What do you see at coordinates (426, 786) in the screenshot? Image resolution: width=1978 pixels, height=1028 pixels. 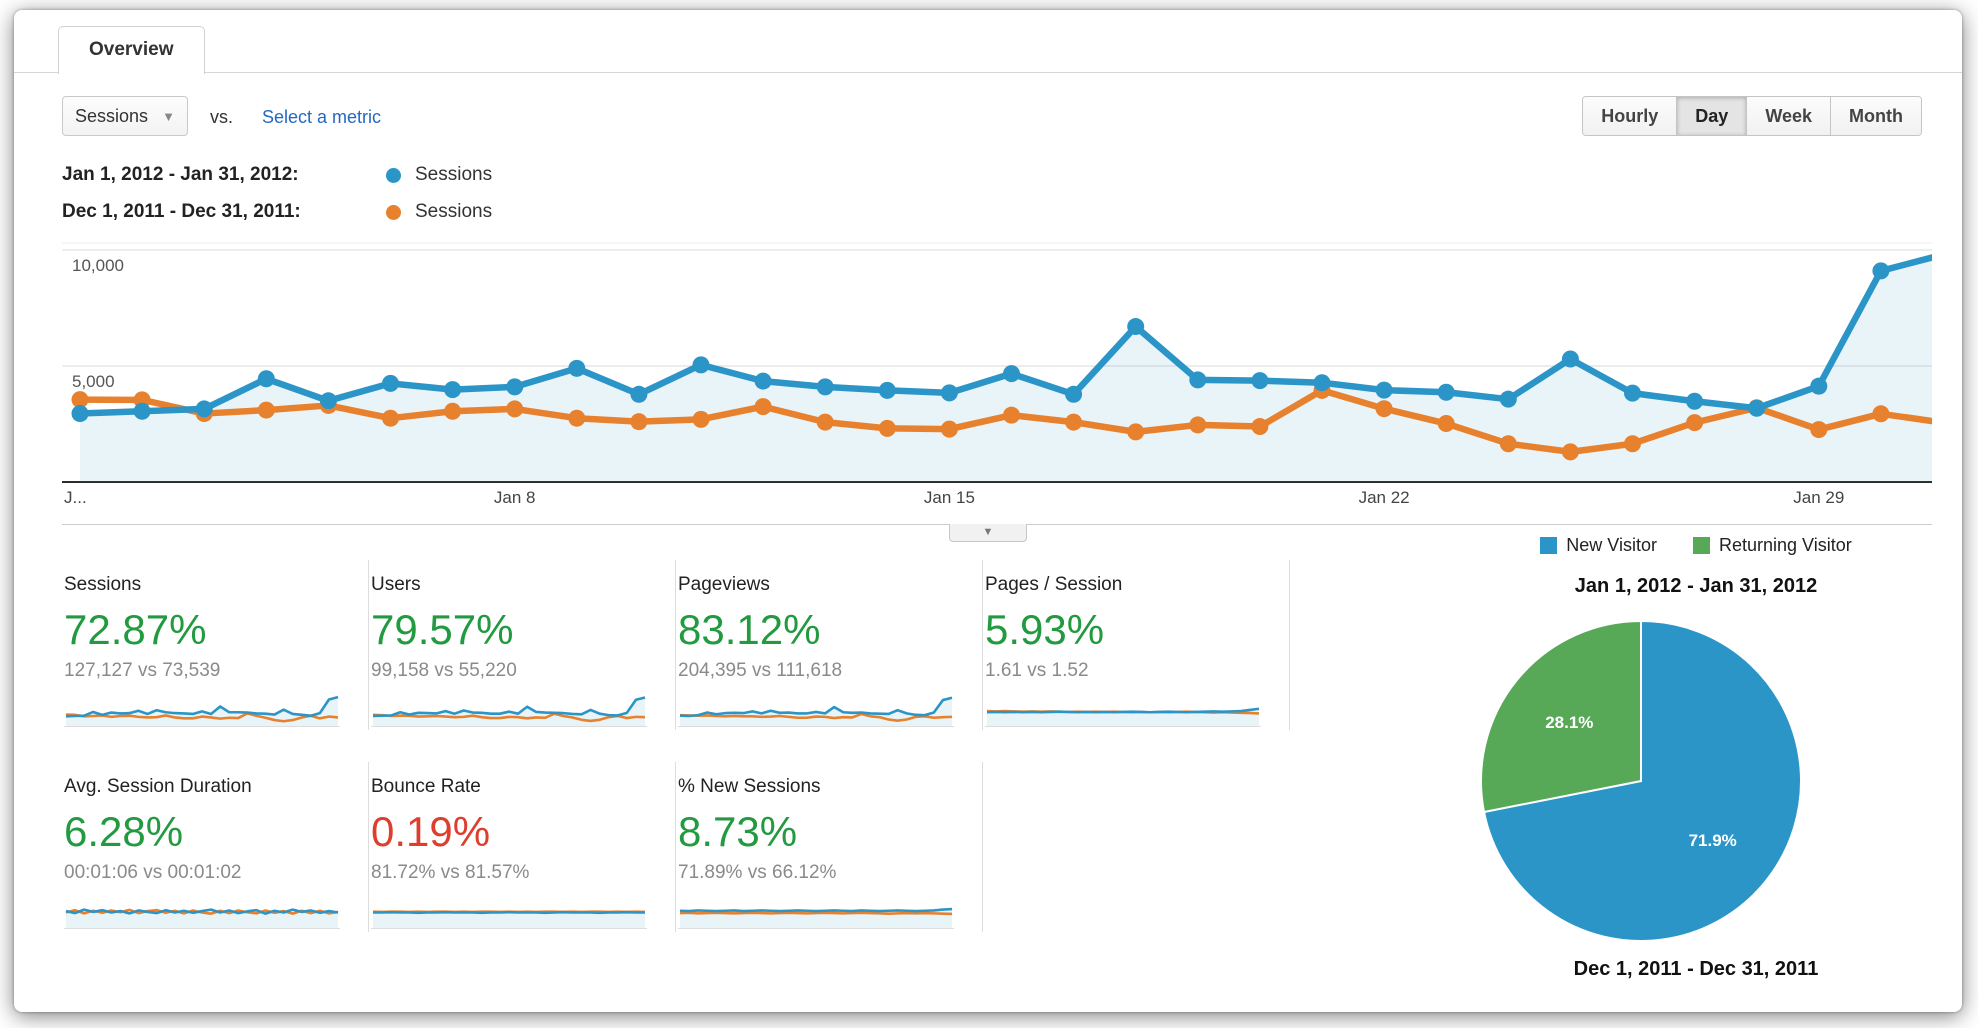 I see `metric-title: Bounce Rate` at bounding box center [426, 786].